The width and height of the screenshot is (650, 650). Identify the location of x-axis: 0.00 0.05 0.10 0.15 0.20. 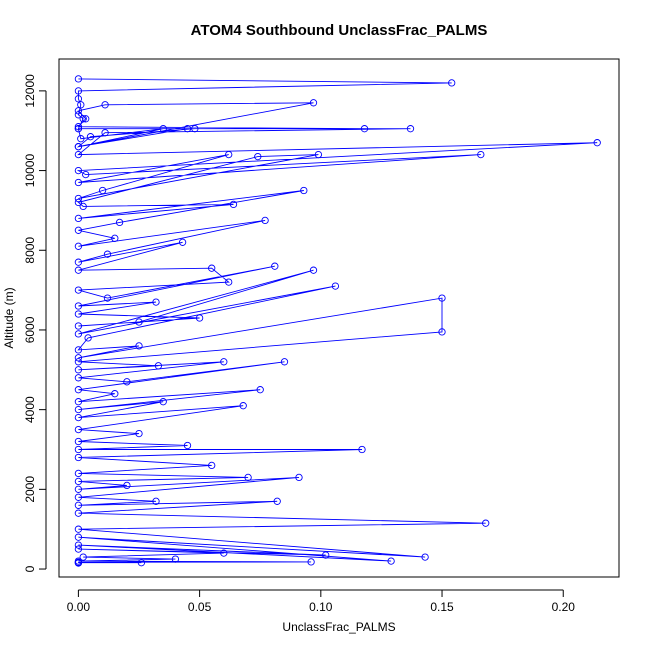
(321, 601).